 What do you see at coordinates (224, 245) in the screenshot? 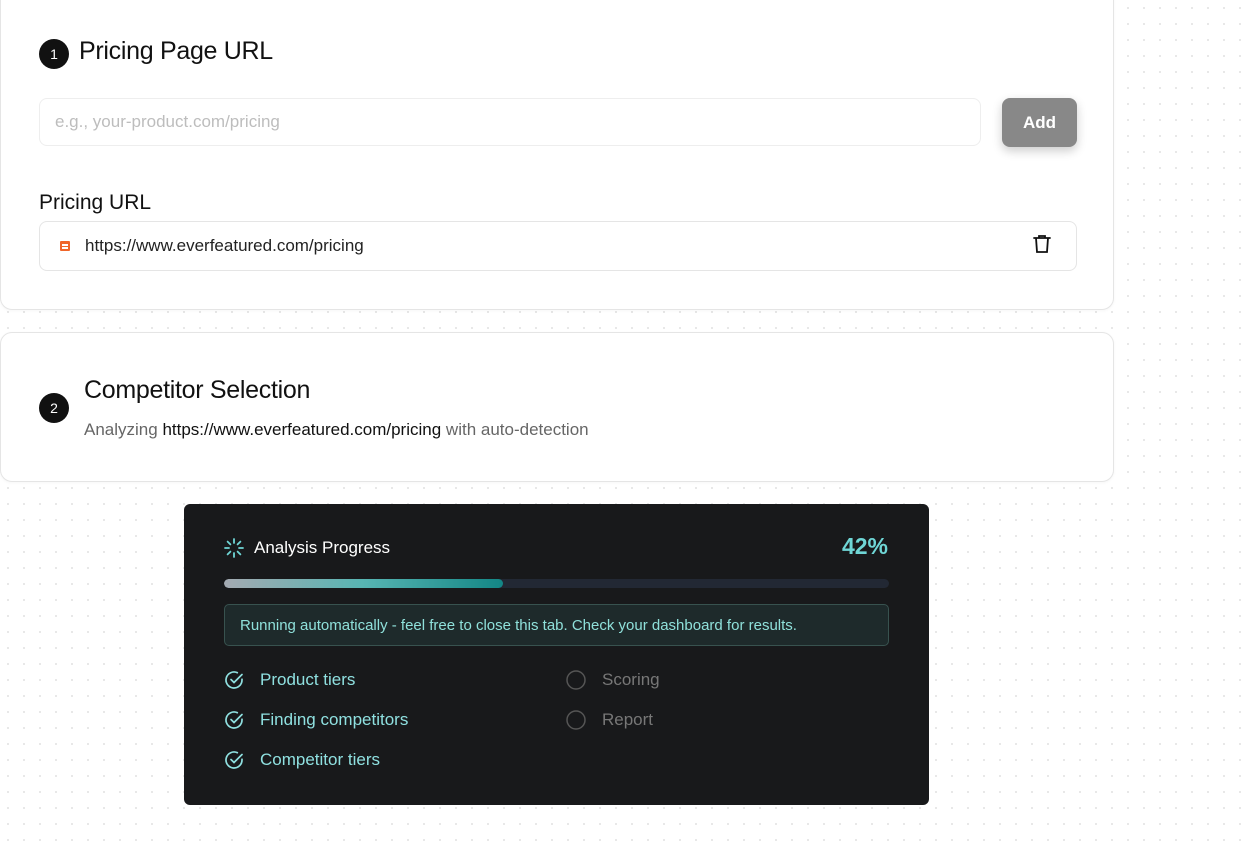
I see `url-text: https://www.everfeatured.com/pricing` at bounding box center [224, 245].